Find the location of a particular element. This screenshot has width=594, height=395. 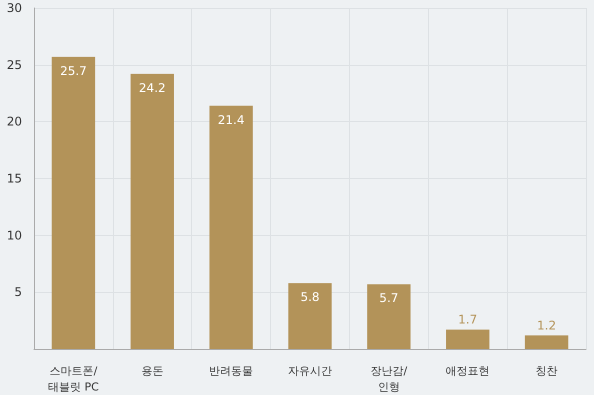

data-label: 5.8 is located at coordinates (310, 297).